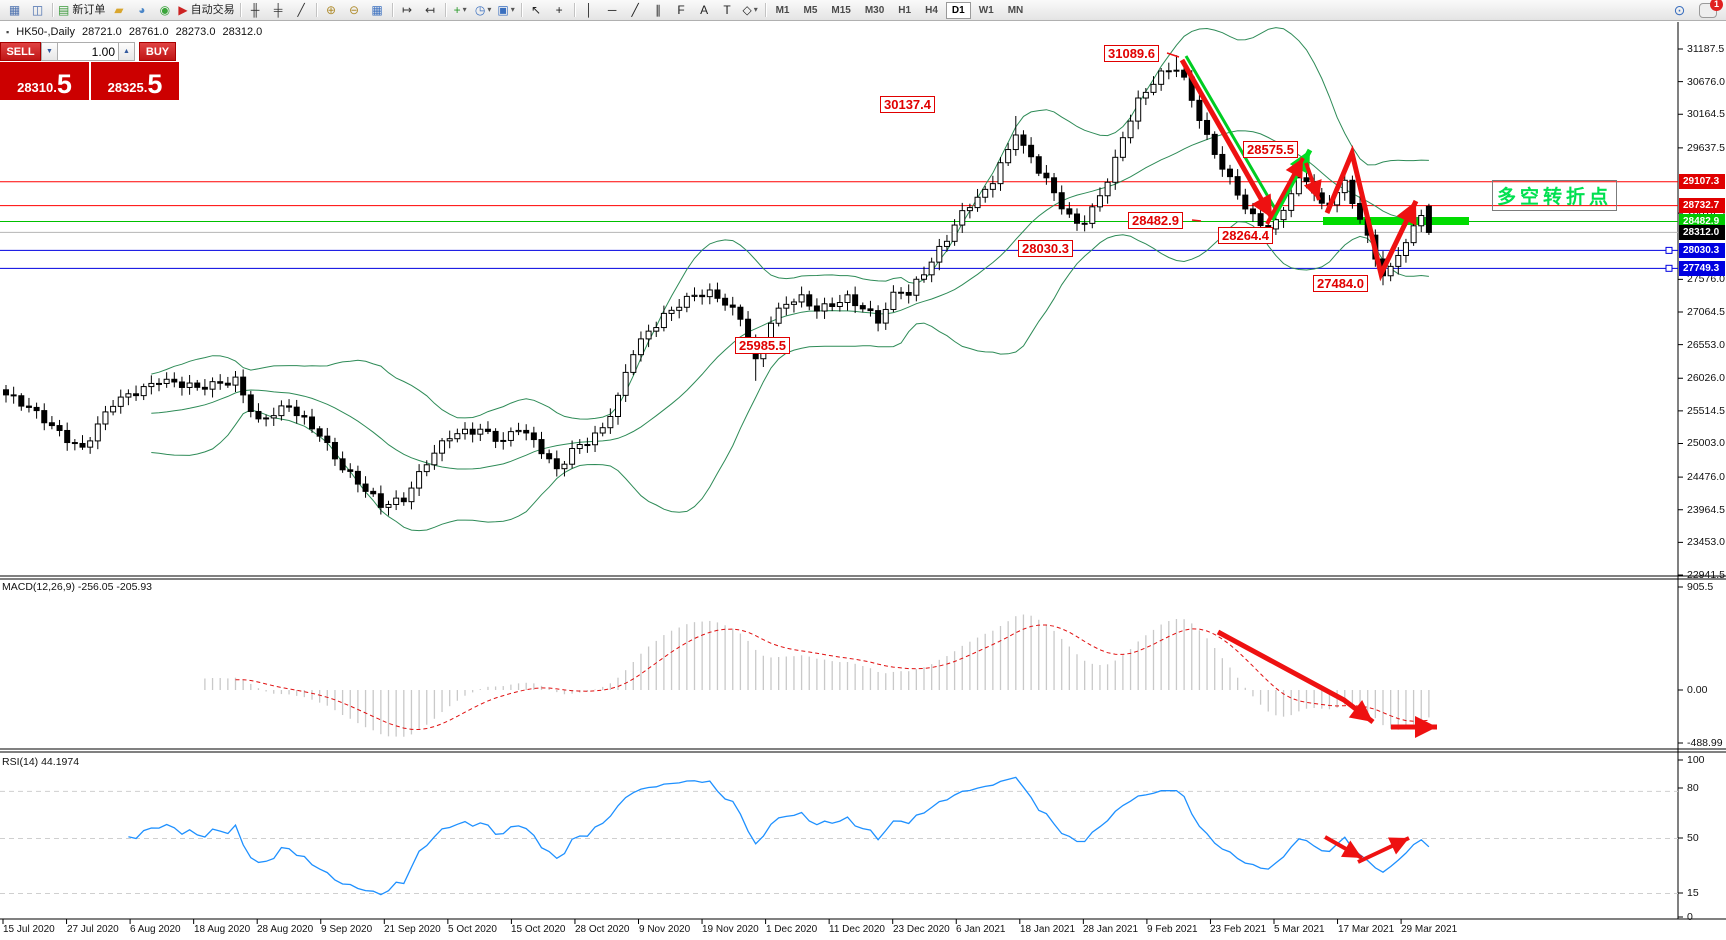 The image size is (1726, 940). I want to click on price-tick-label: 27576.0, so click(1706, 279).